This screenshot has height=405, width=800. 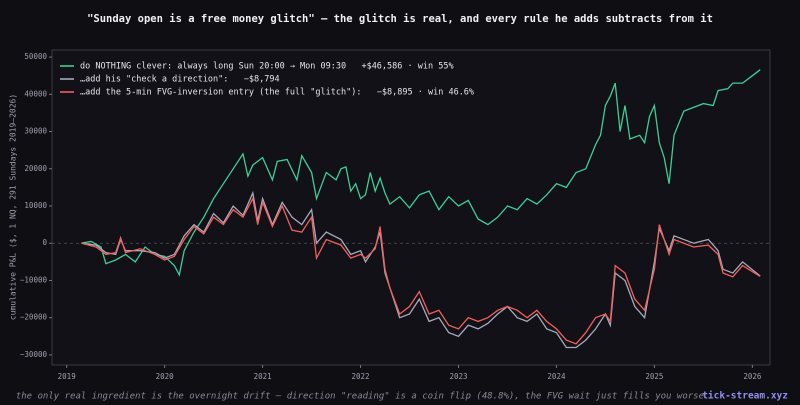 I want to click on y-tick-label: 0, so click(x=44, y=242).